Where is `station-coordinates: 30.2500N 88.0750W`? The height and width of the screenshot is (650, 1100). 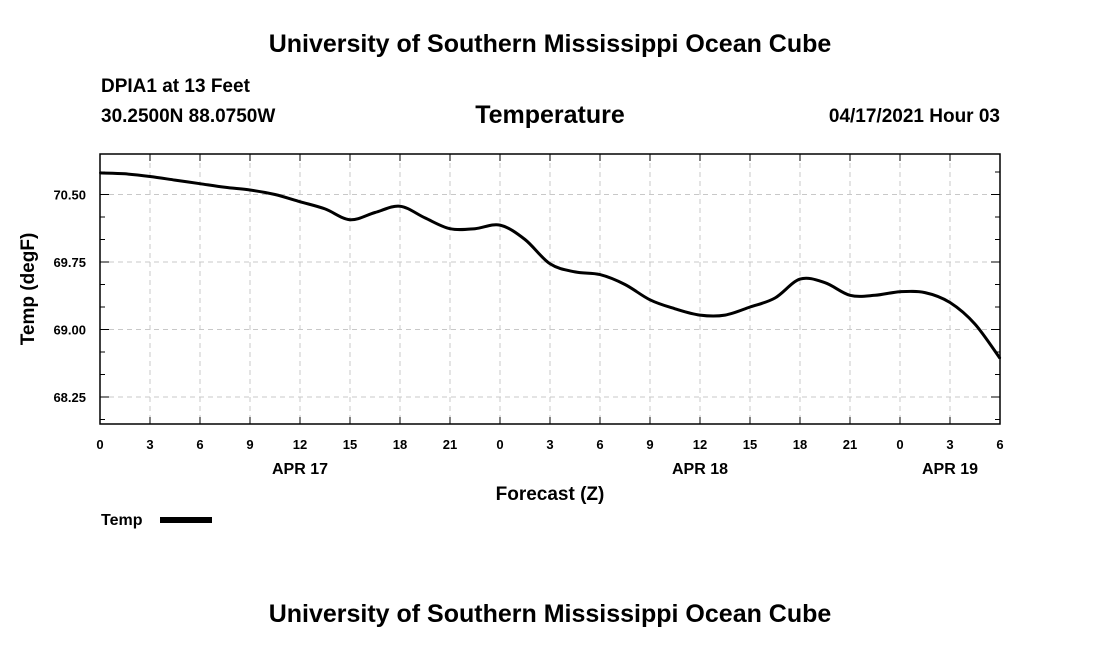
station-coordinates: 30.2500N 88.0750W is located at coordinates (188, 116).